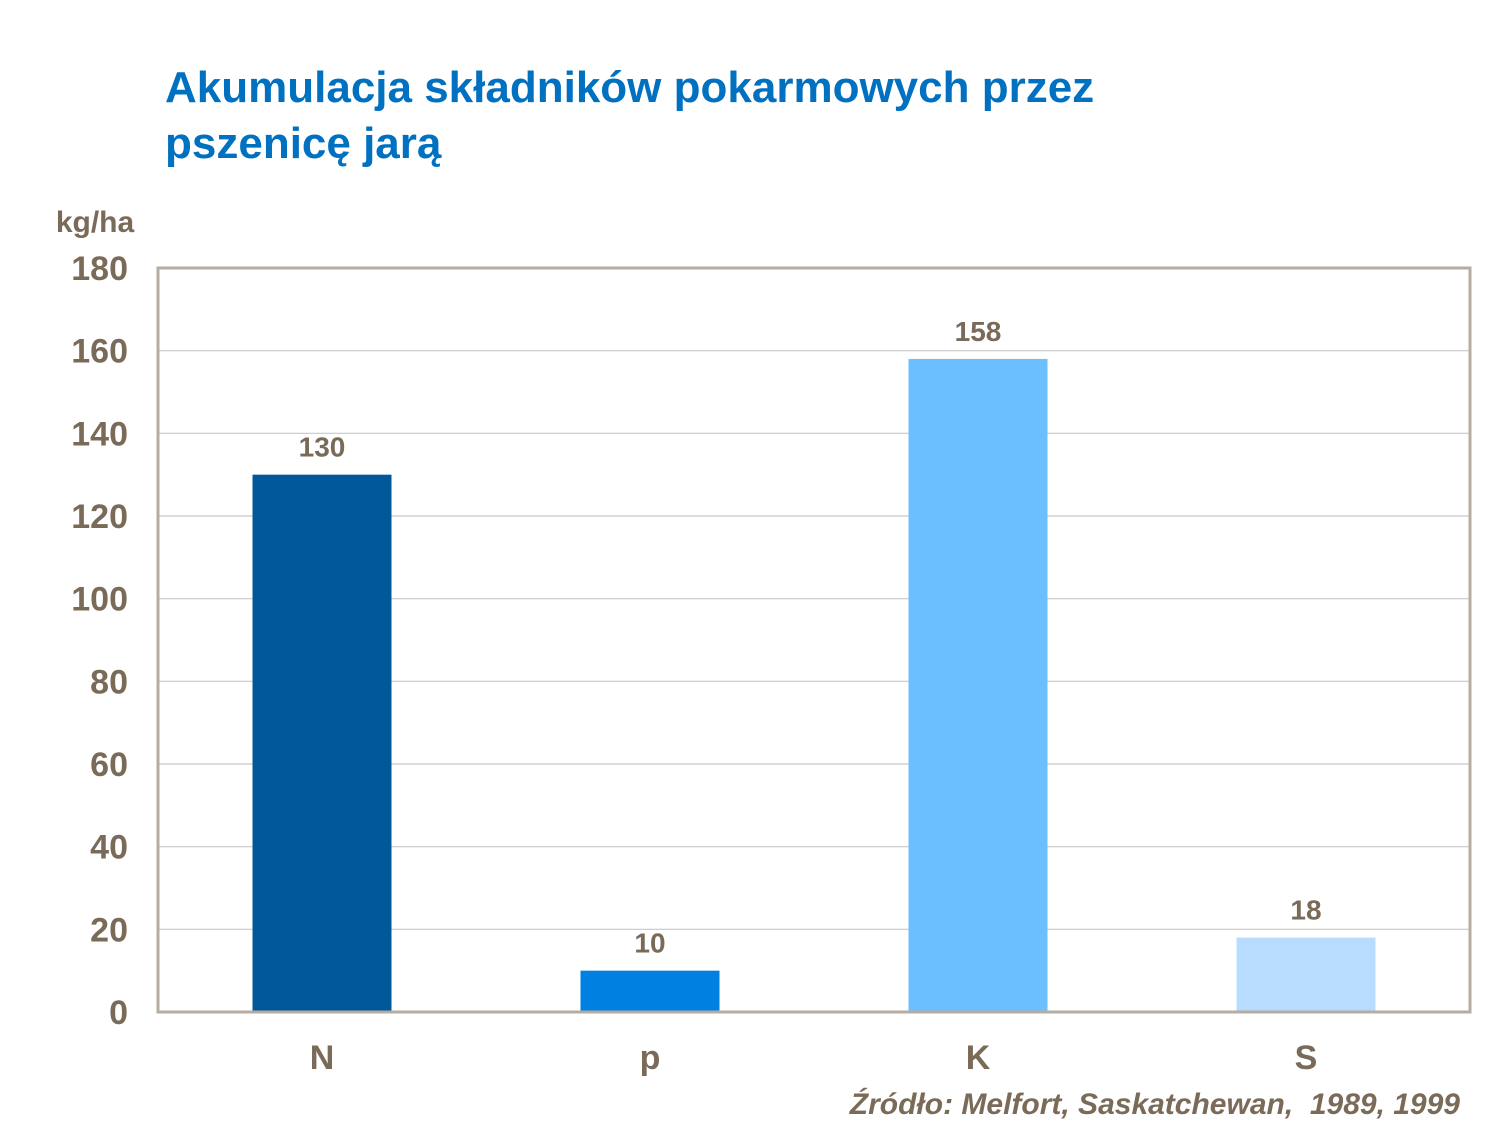  Describe the element at coordinates (1306, 1058) in the screenshot. I see `x-tick-label-S: S` at that location.